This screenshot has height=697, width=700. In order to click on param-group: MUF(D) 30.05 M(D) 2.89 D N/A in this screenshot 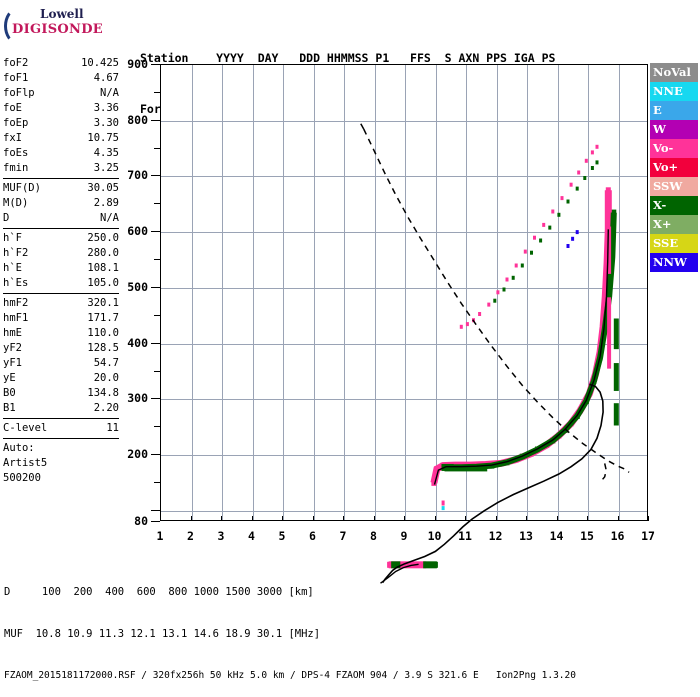, I will do `click(61, 205)`.